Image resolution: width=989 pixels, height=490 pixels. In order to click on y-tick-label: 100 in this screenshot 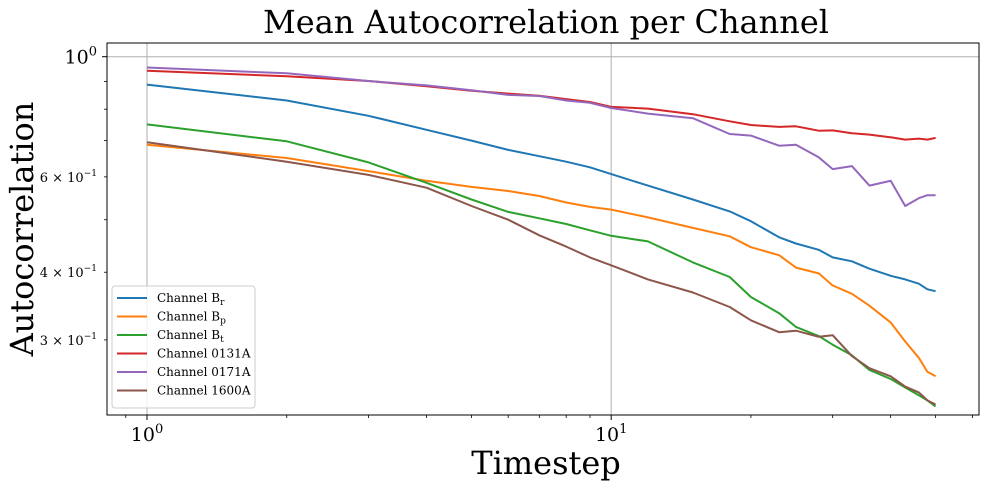, I will do `click(81, 57)`.